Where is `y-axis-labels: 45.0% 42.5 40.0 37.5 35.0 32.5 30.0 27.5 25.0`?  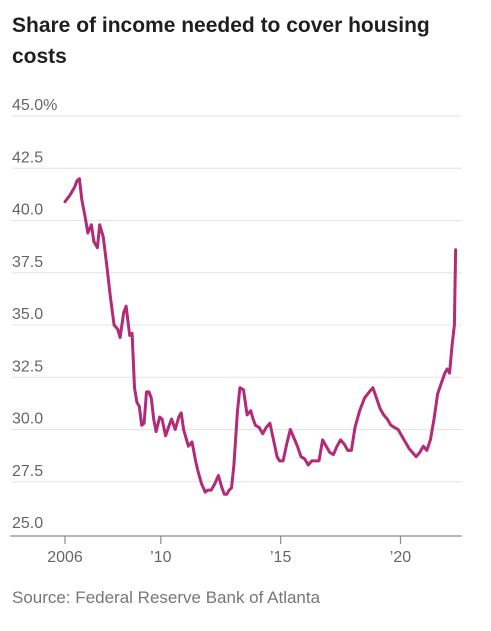 y-axis-labels: 45.0% 42.5 40.0 37.5 35.0 32.5 30.0 27.5 25.0 is located at coordinates (34, 314).